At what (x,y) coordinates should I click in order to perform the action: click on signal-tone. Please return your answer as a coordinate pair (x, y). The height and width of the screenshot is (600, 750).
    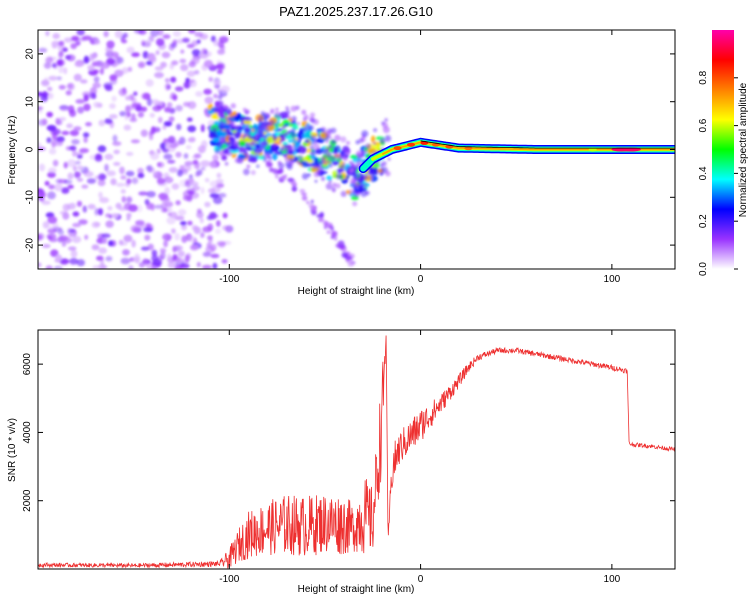
    Looking at the image, I should click on (516, 155).